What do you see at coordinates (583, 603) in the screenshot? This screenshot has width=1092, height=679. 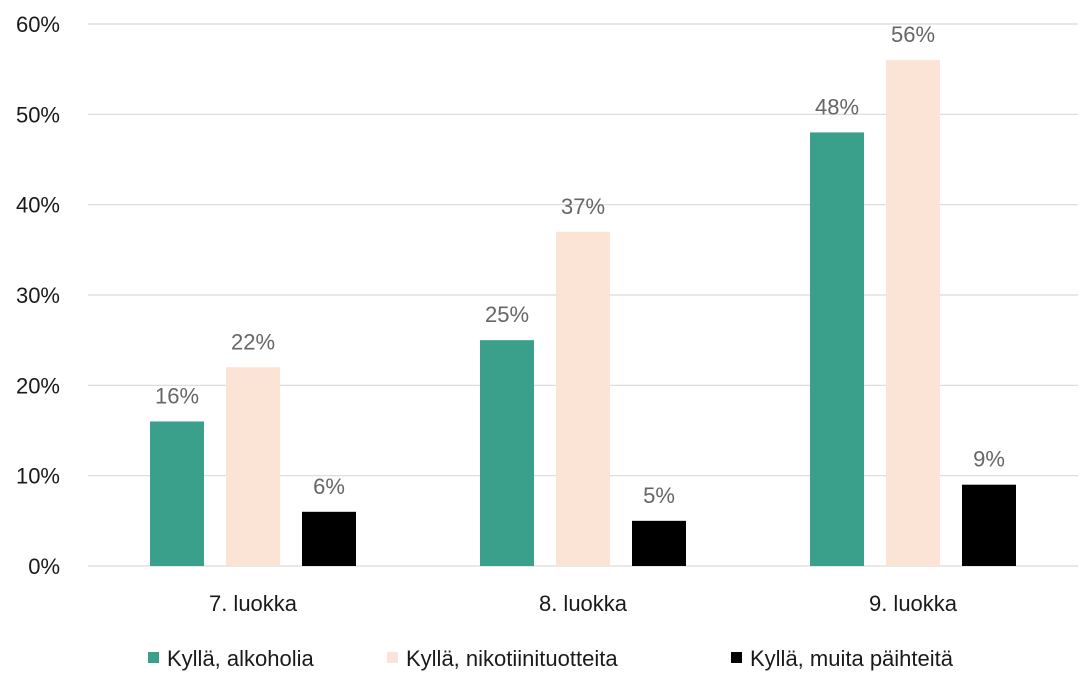 I see `x-tick-label: 8. luokka` at bounding box center [583, 603].